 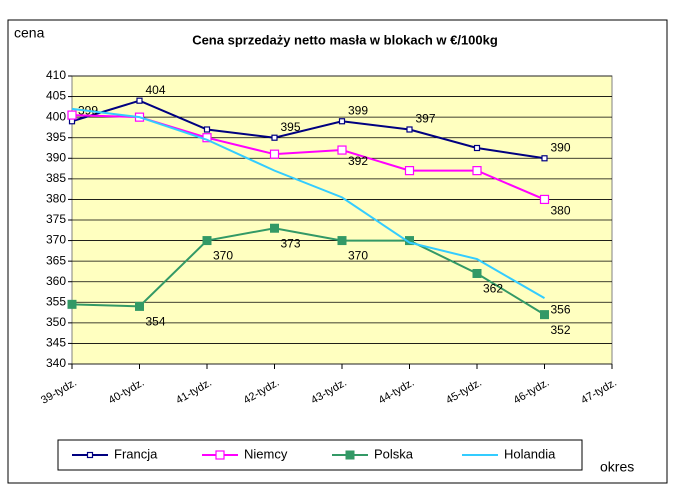 I want to click on data-label: 373, so click(x=291, y=243).